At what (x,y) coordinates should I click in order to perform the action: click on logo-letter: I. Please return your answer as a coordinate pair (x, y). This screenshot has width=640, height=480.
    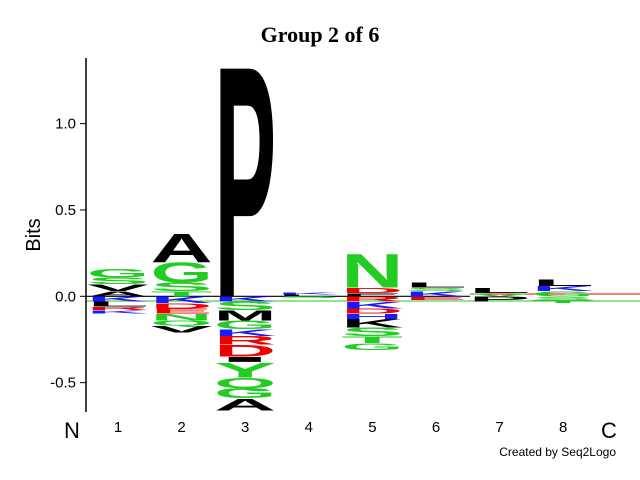
    Looking at the image, I should click on (245, 359).